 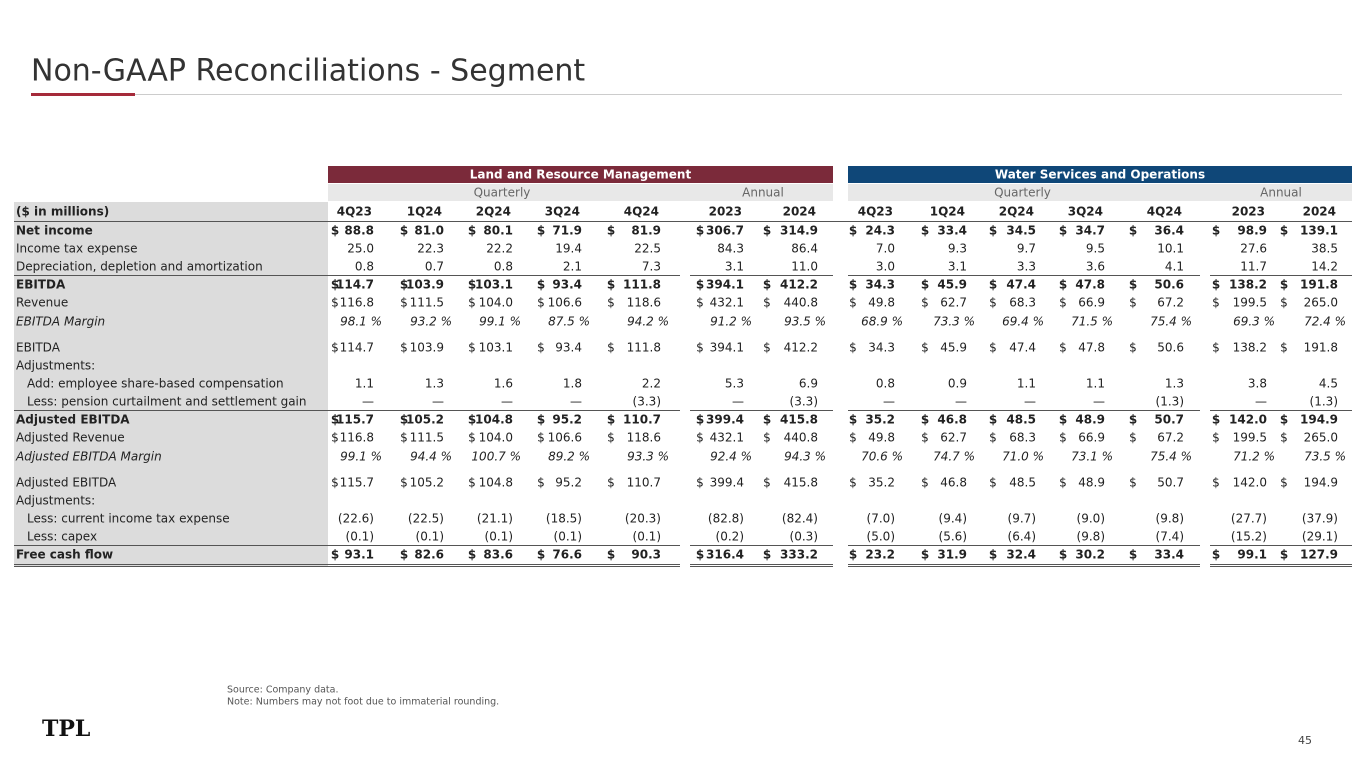 What do you see at coordinates (496, 303) in the screenshot?
I see `cell-value: 104.0` at bounding box center [496, 303].